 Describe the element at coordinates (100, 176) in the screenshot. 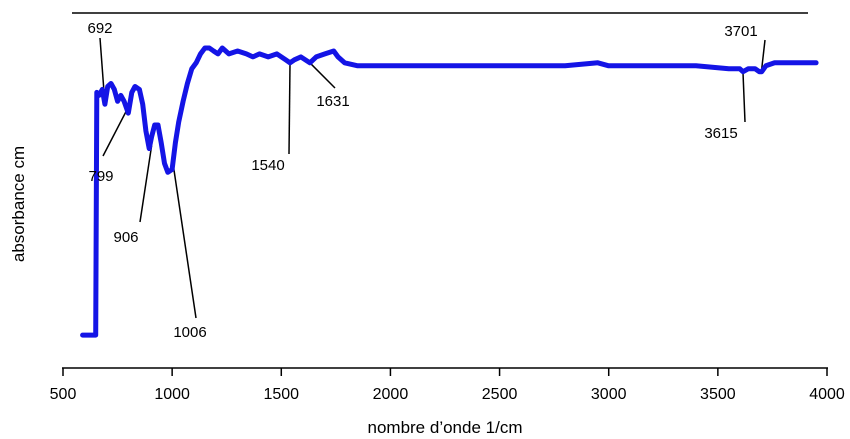

I see `peak-label: 799` at that location.